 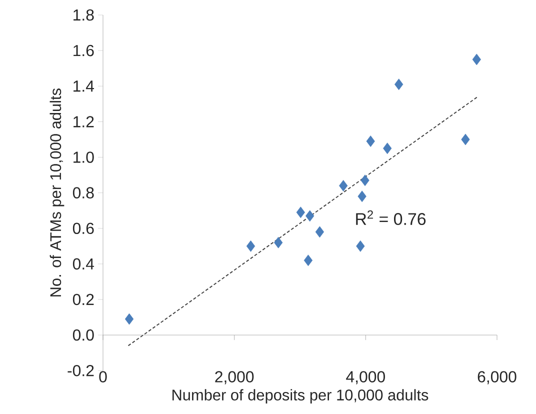 I want to click on y-tick-label: 1.8, so click(x=84, y=15).